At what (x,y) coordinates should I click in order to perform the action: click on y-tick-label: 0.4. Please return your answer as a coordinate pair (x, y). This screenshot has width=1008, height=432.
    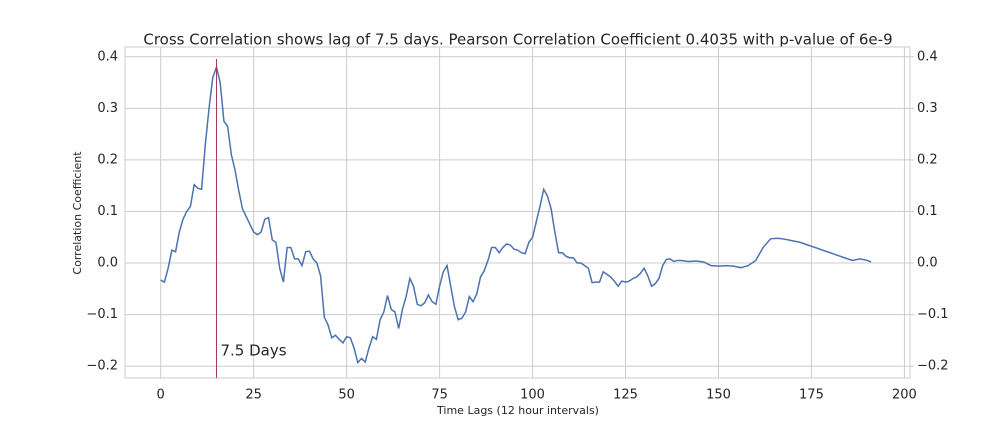
    Looking at the image, I should click on (107, 56).